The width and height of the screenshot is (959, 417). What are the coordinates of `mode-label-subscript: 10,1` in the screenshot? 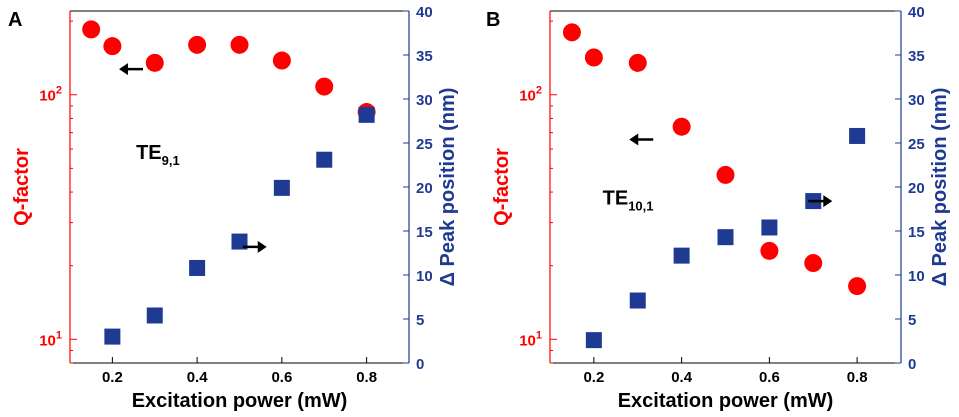 It's located at (640, 206).